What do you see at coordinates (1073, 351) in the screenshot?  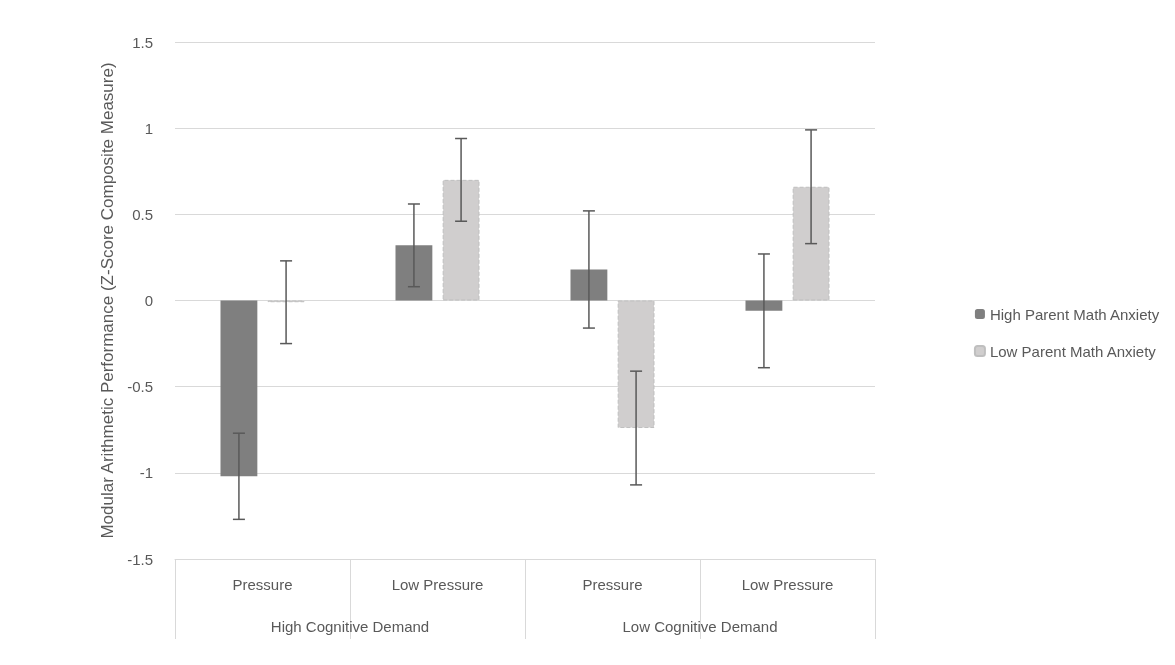 I see `legend-label: Low Parent Math Anxiety` at bounding box center [1073, 351].